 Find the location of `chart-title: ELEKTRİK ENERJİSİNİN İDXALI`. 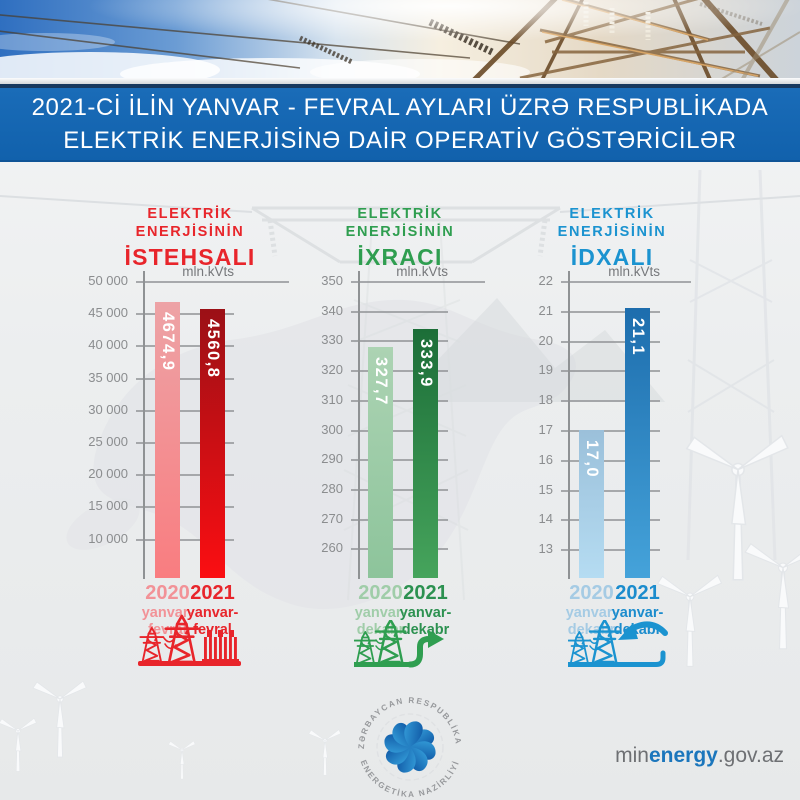

chart-title: ELEKTRİK ENERJİSİNİN İDXALI is located at coordinates (612, 237).